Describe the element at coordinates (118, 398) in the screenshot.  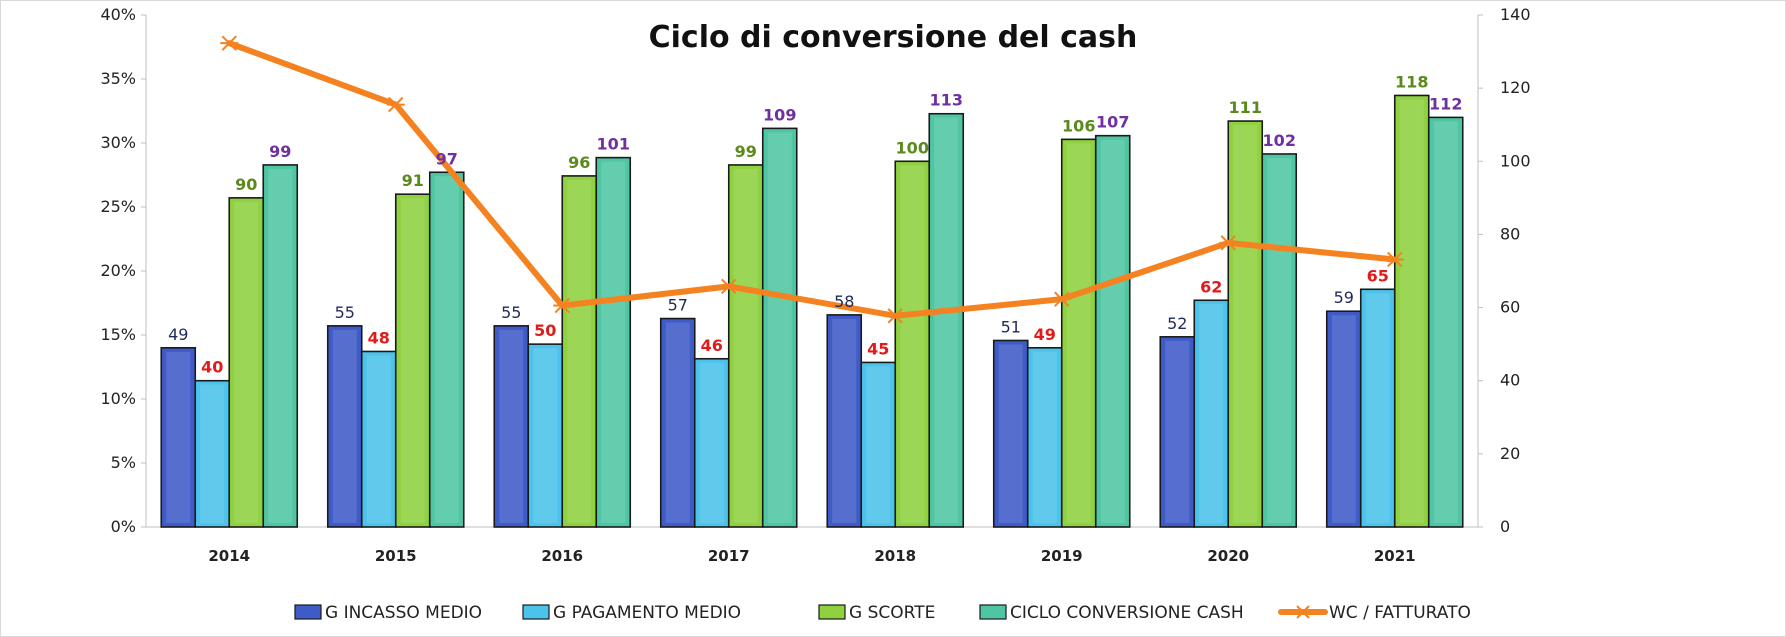
I see `y-left-tick-label: 10%` at that location.